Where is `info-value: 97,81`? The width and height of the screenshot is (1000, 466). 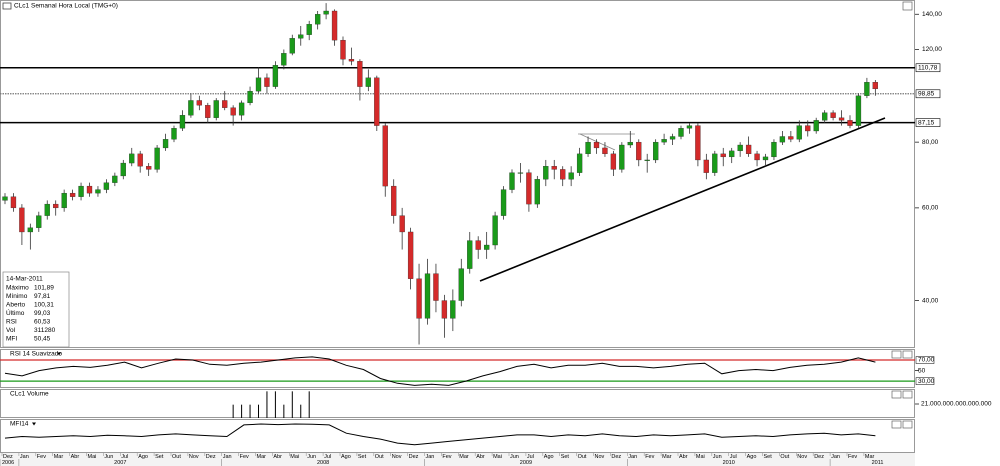
info-value: 97,81 is located at coordinates (42, 296).